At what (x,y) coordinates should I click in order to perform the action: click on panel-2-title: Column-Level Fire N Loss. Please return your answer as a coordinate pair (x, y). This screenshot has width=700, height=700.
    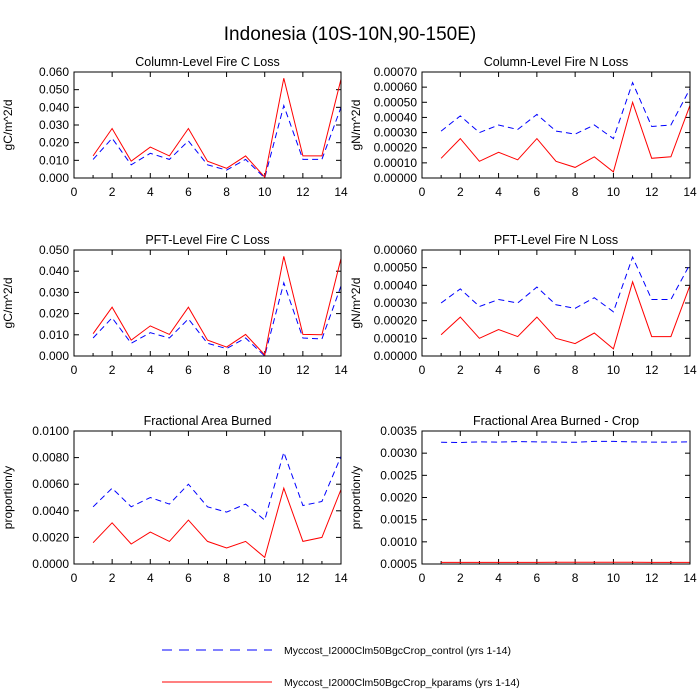
    Looking at the image, I should click on (556, 62).